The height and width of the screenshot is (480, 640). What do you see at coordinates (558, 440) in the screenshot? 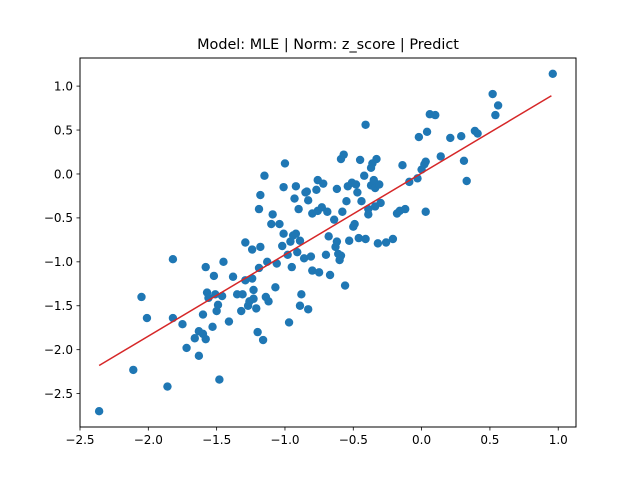
I see `x-tick-label: 1.0` at bounding box center [558, 440].